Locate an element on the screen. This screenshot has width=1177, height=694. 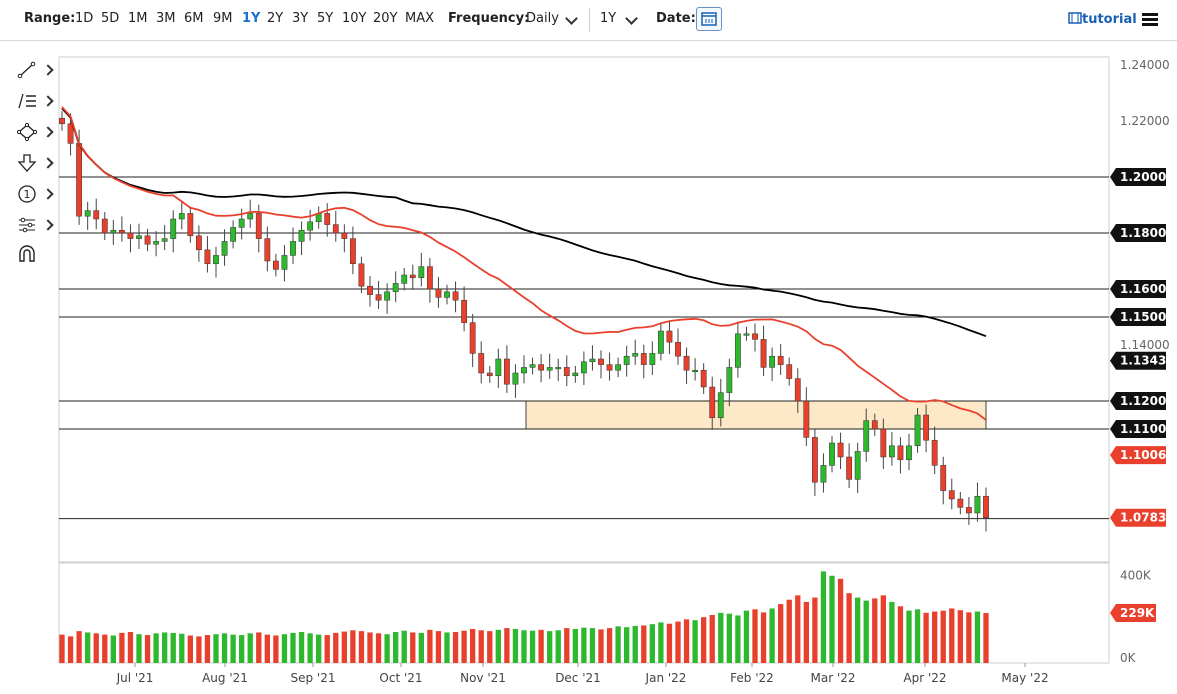
range-1m-button: 1M is located at coordinates (138, 18).